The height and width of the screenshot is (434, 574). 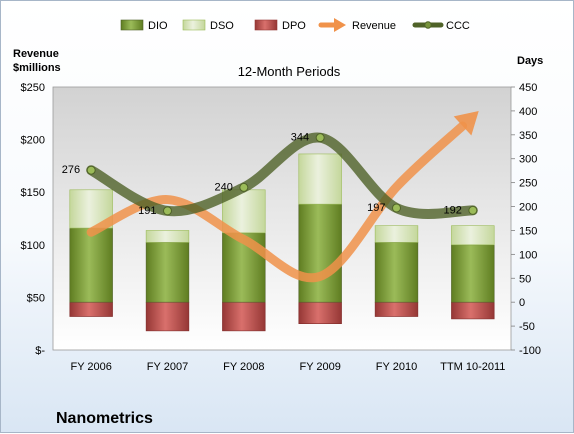 I want to click on left-tick-label: $150, so click(x=33, y=193).